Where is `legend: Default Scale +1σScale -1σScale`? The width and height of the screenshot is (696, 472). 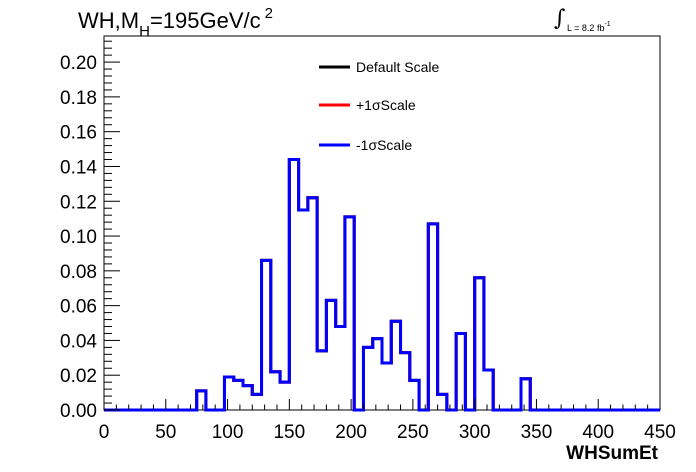
legend: Default Scale +1σScale -1σScale is located at coordinates (379, 106).